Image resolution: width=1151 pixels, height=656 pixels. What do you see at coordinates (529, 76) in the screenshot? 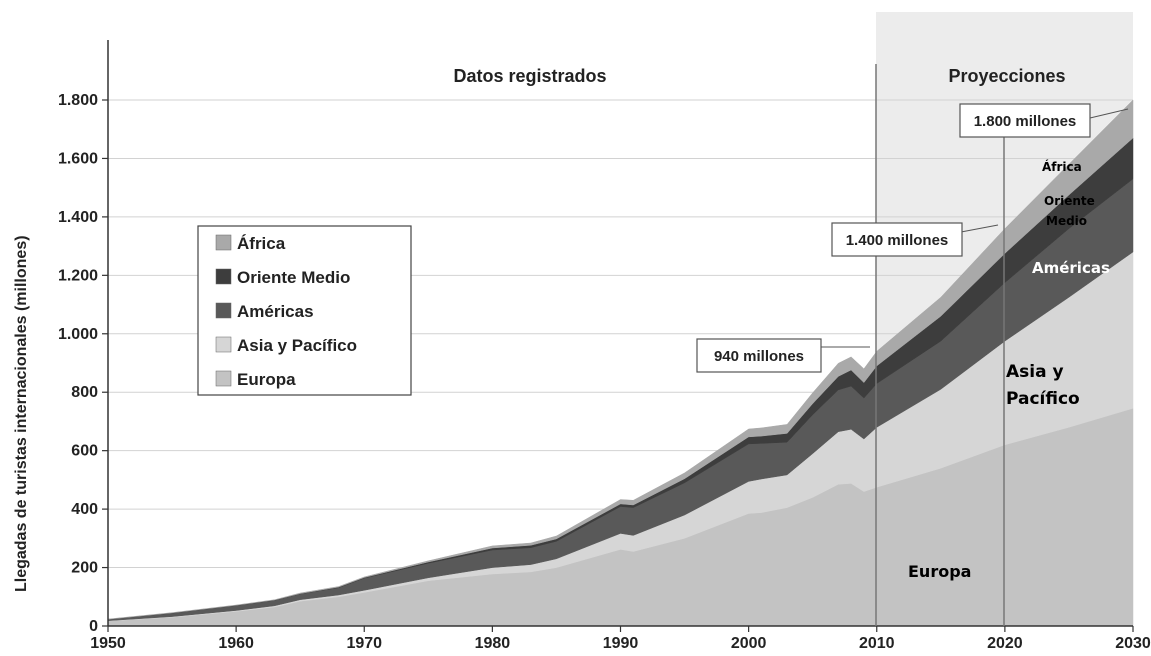
I see `section-recorded-label: Datos registrados` at bounding box center [529, 76].